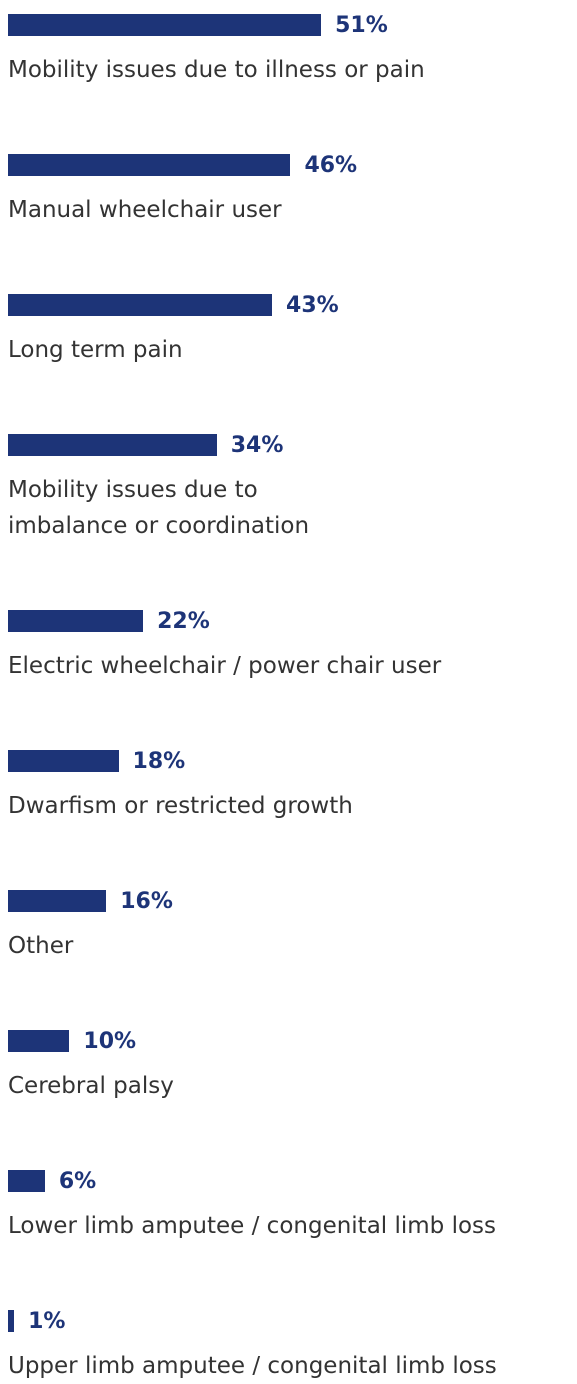 This screenshot has width=577, height=1384. Describe the element at coordinates (292, 1066) in the screenshot. I see `bar-item: 10% Cerebral palsy` at that location.